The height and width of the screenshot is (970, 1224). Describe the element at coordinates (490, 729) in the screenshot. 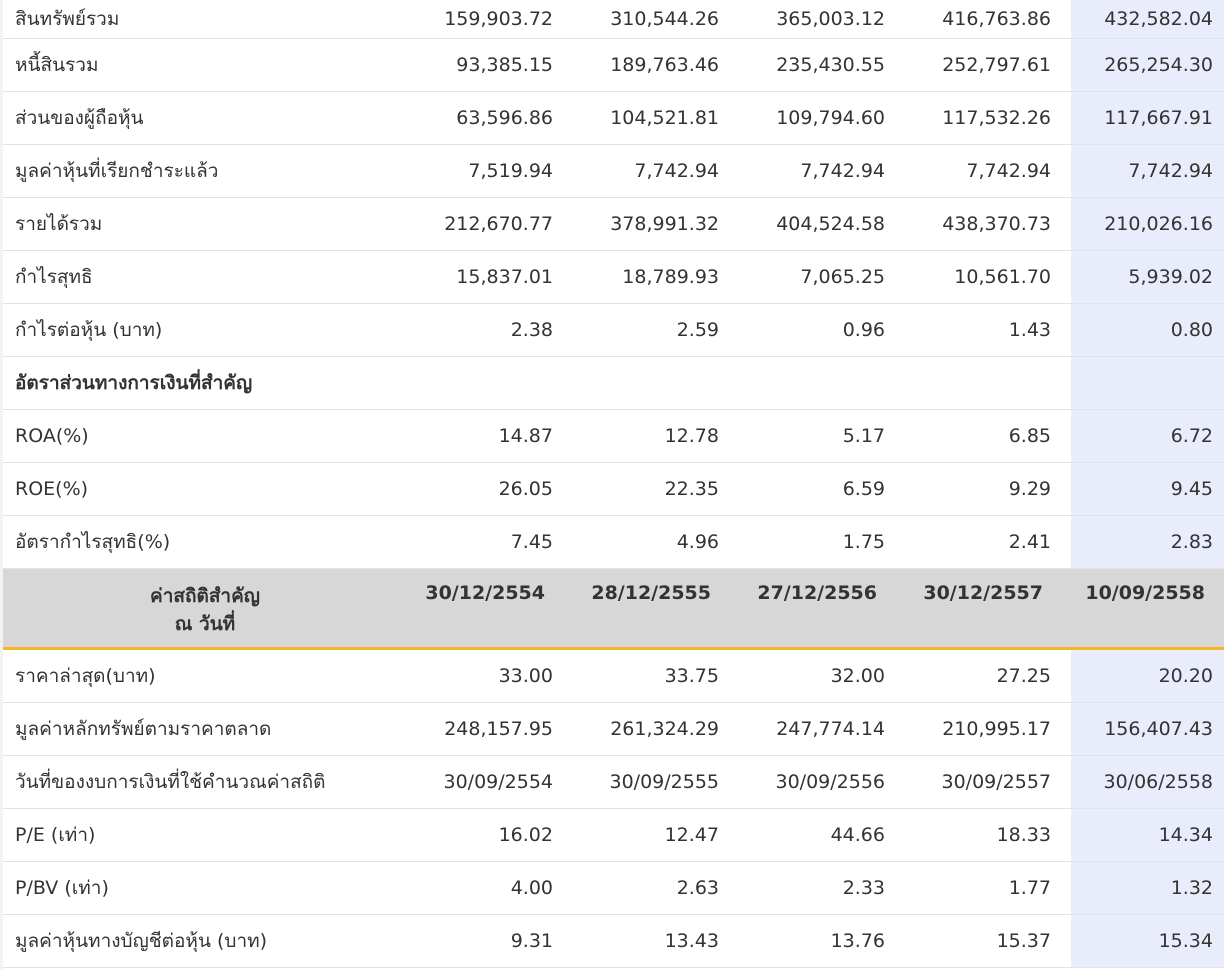

I see `cell-value: 248,157.95` at that location.